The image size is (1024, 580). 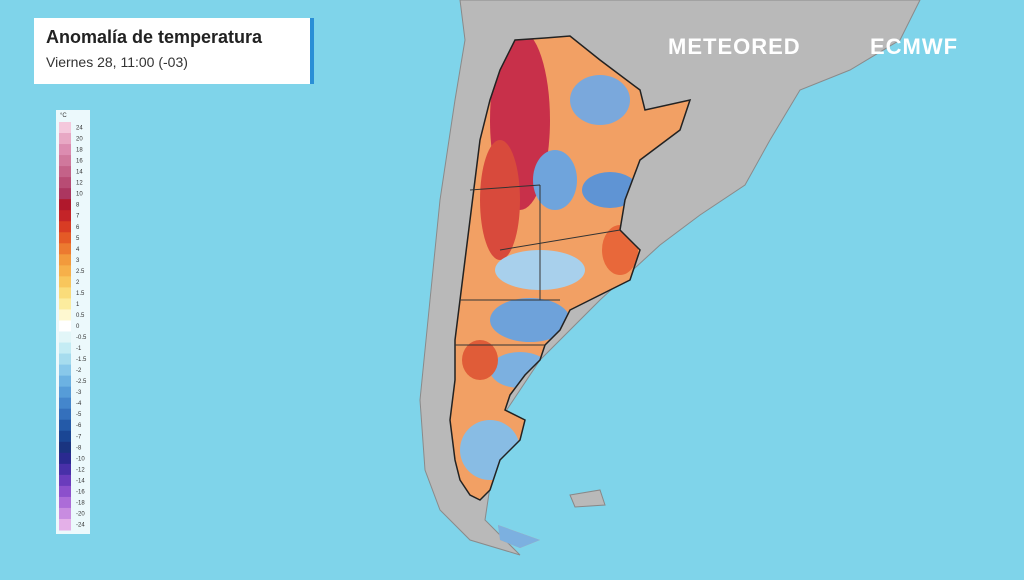 What do you see at coordinates (78, 327) in the screenshot?
I see `legend-tick-label: 0` at bounding box center [78, 327].